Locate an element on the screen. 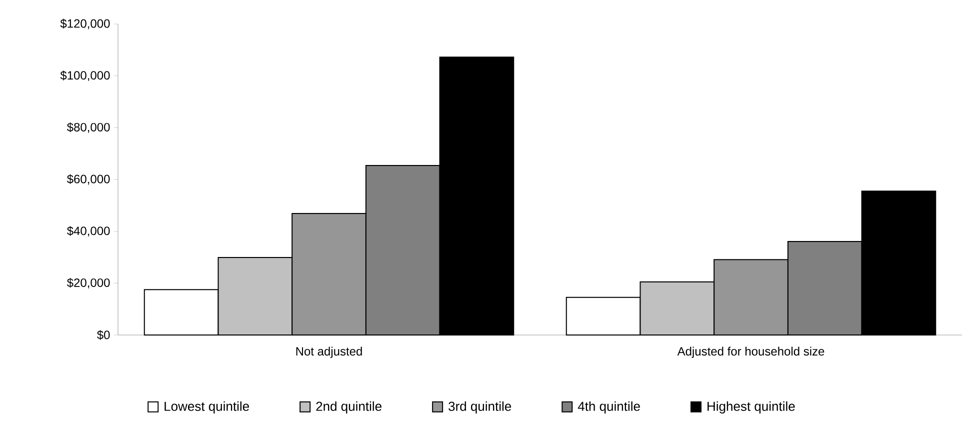  y-tick-label: $40,000 is located at coordinates (88, 231).